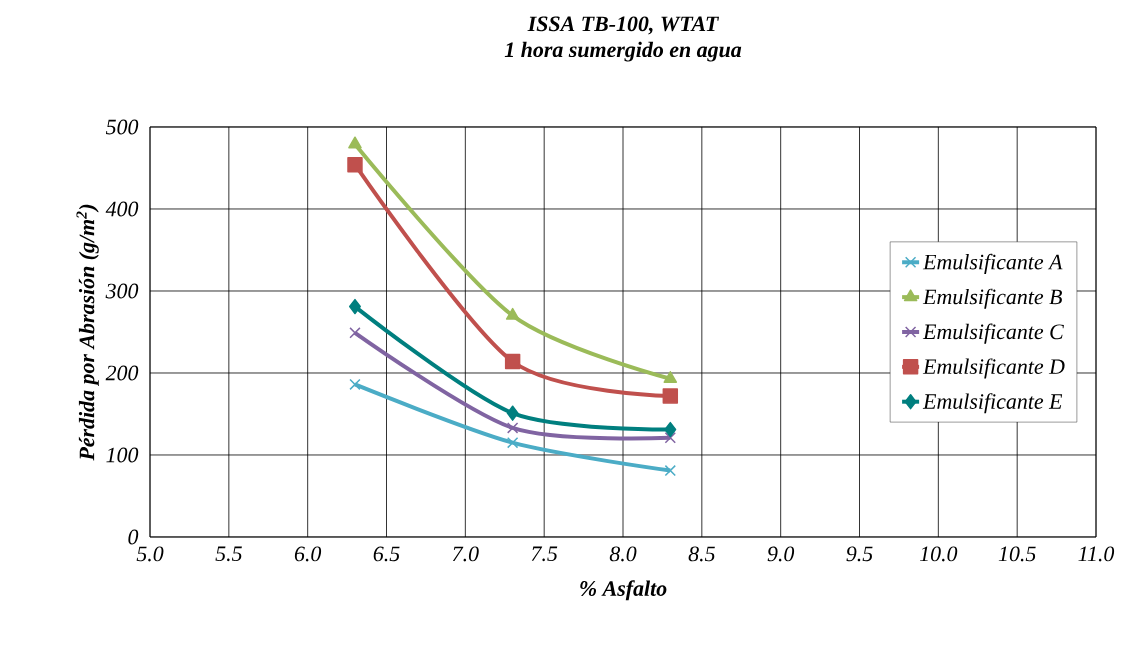  I want to click on x-tick-label: 7.0, so click(465, 554).